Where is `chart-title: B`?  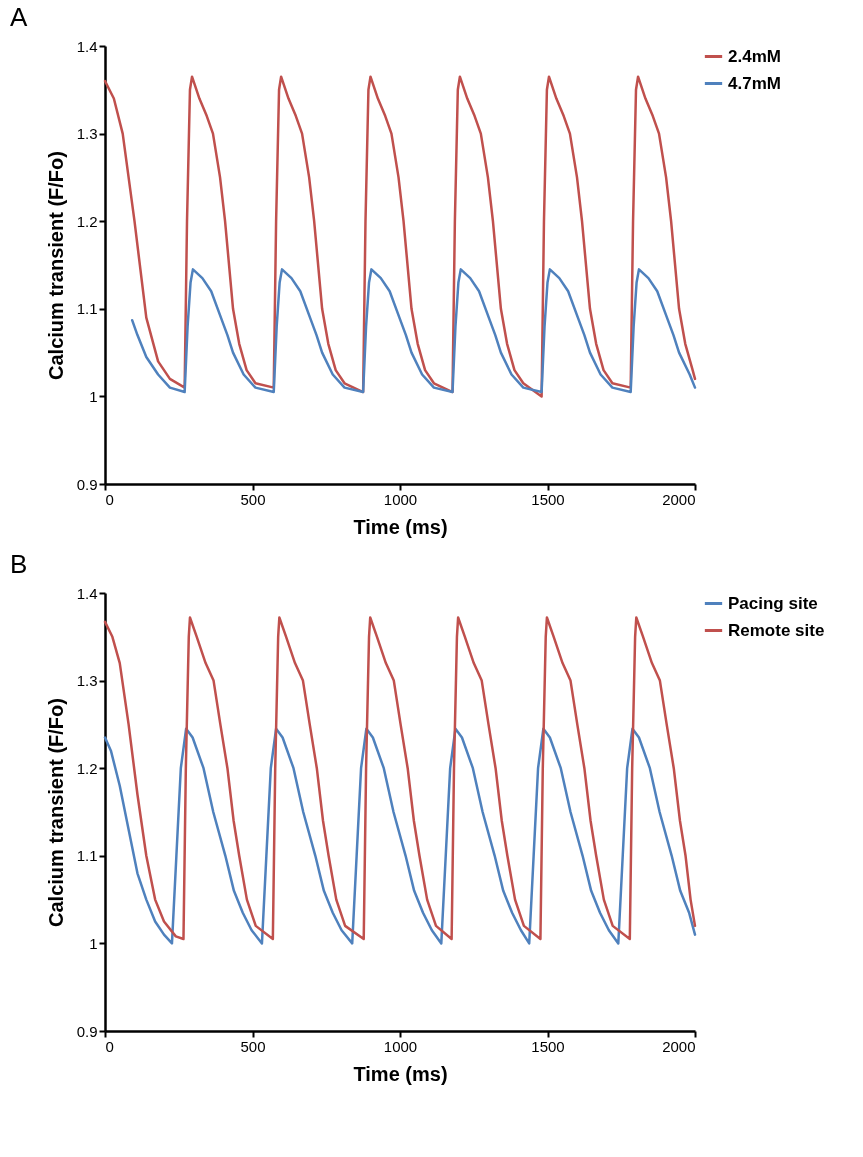 chart-title: B is located at coordinates (19, 564).